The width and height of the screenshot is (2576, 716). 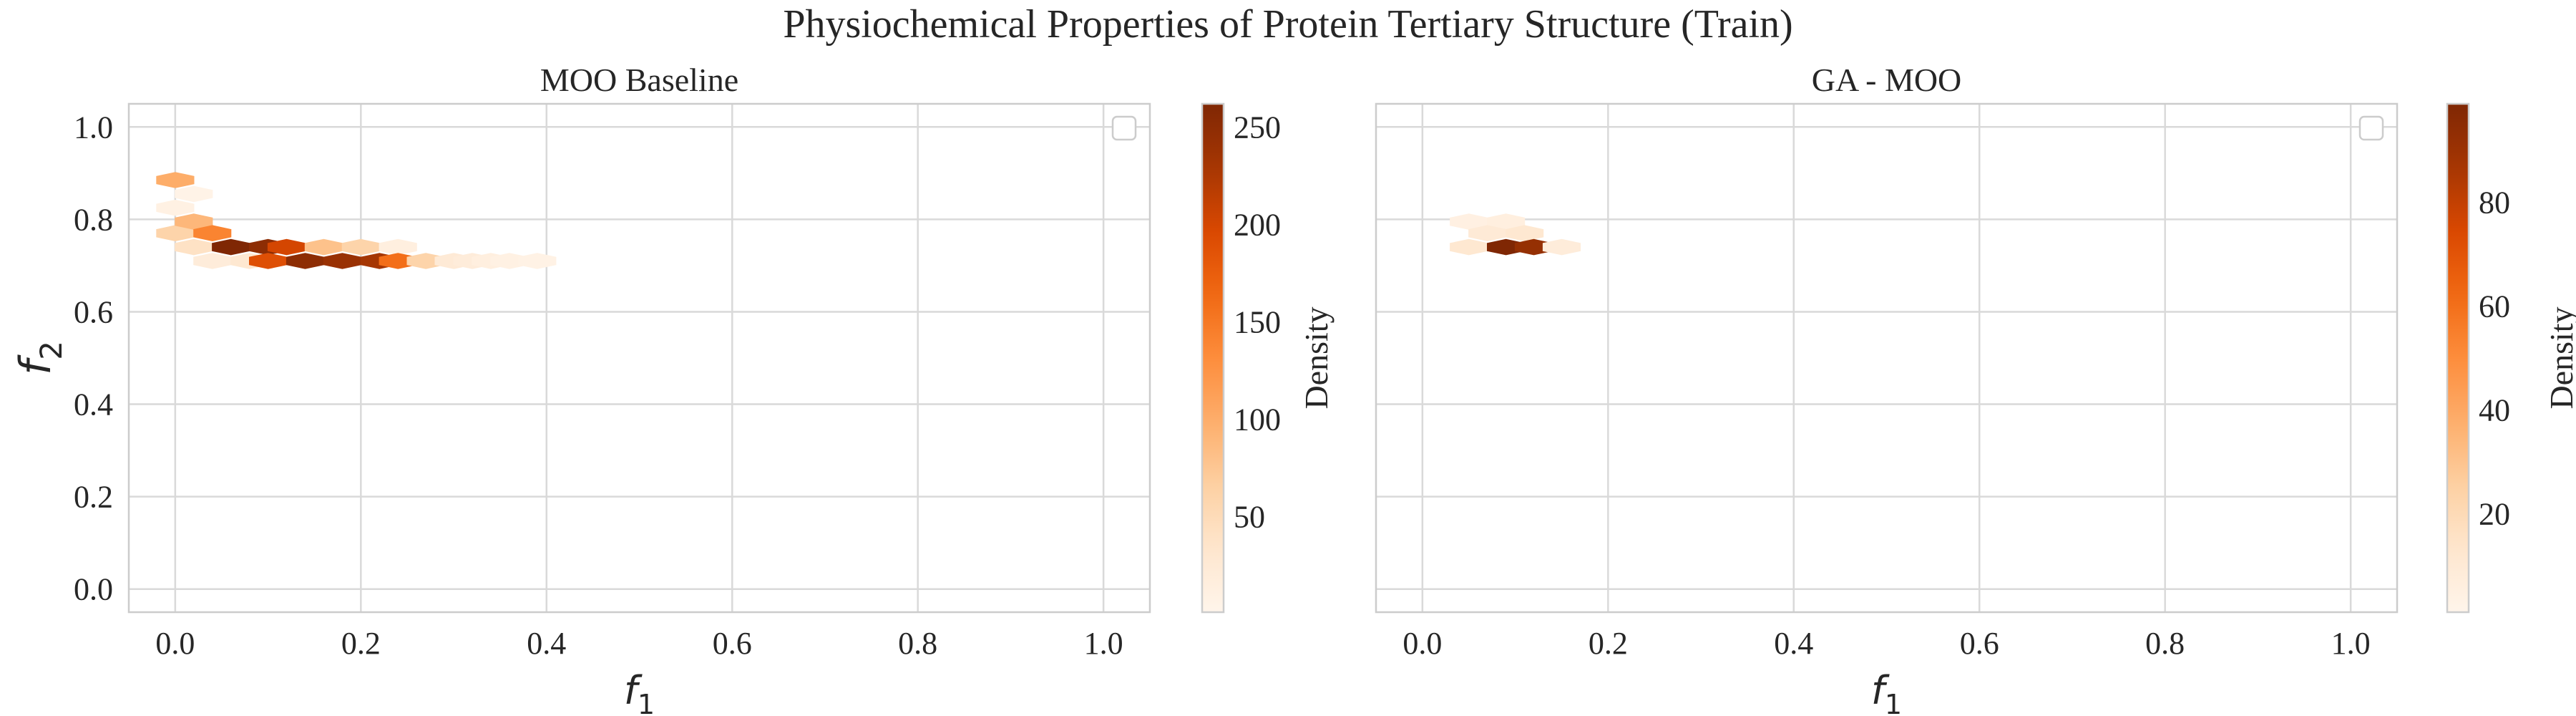 I want to click on y-tick-label: 0.8, so click(x=93, y=219).